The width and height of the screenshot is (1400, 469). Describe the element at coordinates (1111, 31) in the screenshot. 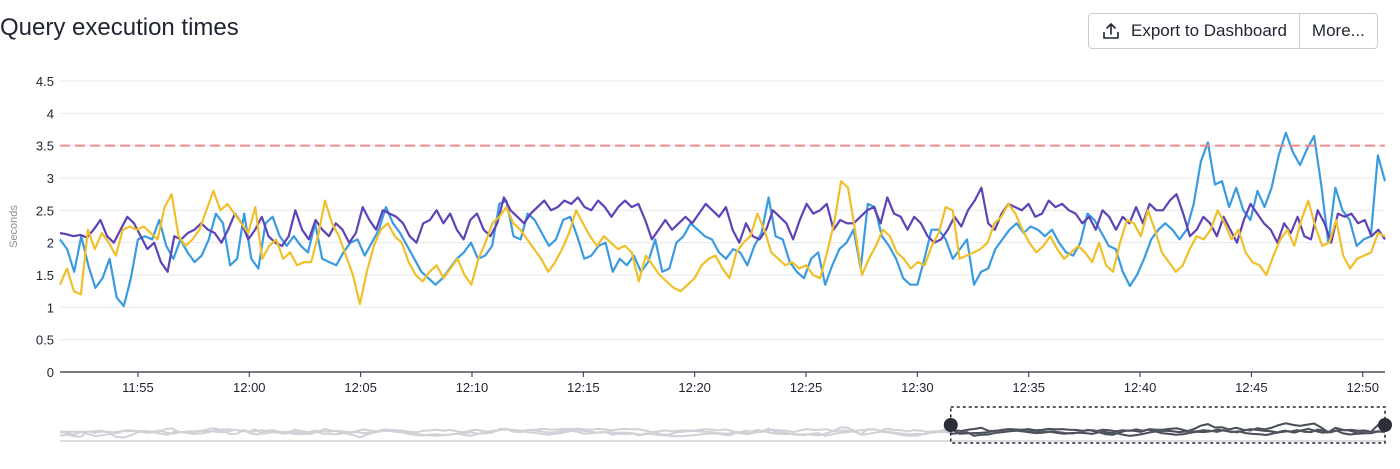

I see `upload-icon` at that location.